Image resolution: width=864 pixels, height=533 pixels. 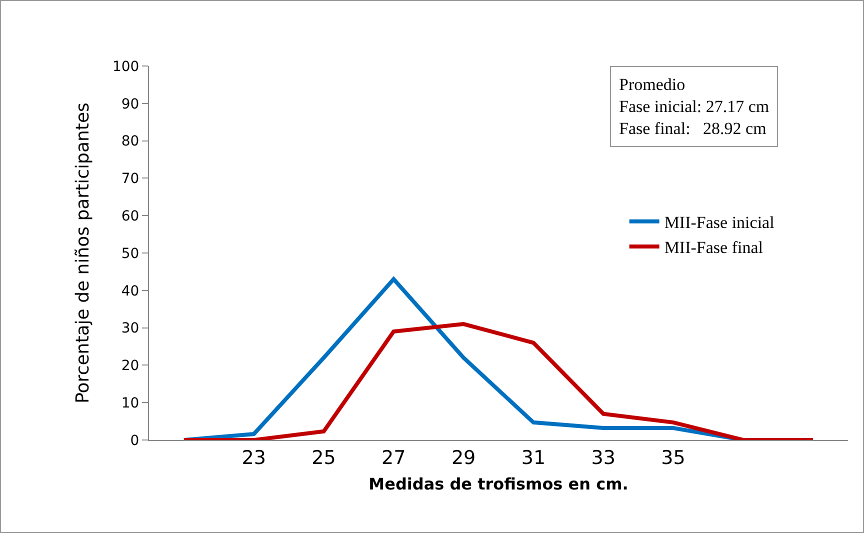 What do you see at coordinates (130, 216) in the screenshot?
I see `y-tick-label: 60` at bounding box center [130, 216].